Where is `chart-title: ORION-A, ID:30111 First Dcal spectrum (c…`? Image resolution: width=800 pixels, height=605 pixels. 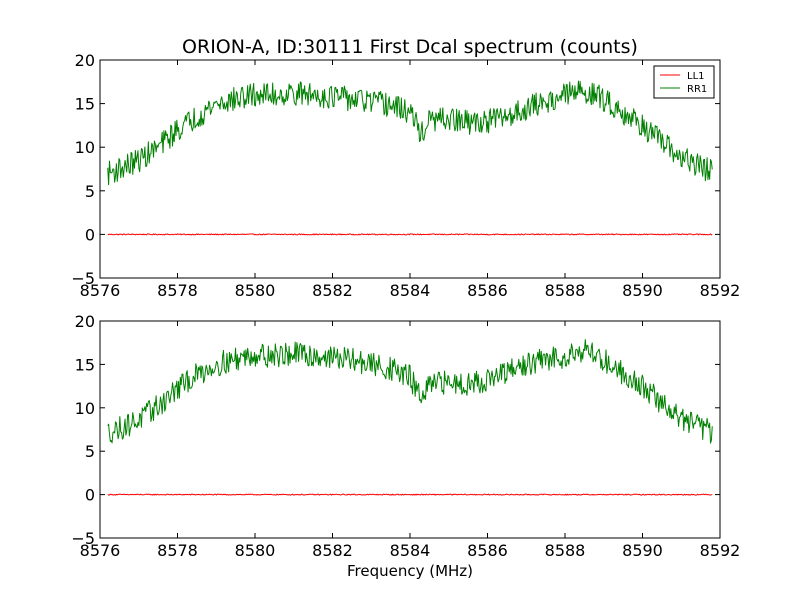 chart-title: ORION-A, ID:30111 First Dcal spectrum (c… is located at coordinates (410, 47).